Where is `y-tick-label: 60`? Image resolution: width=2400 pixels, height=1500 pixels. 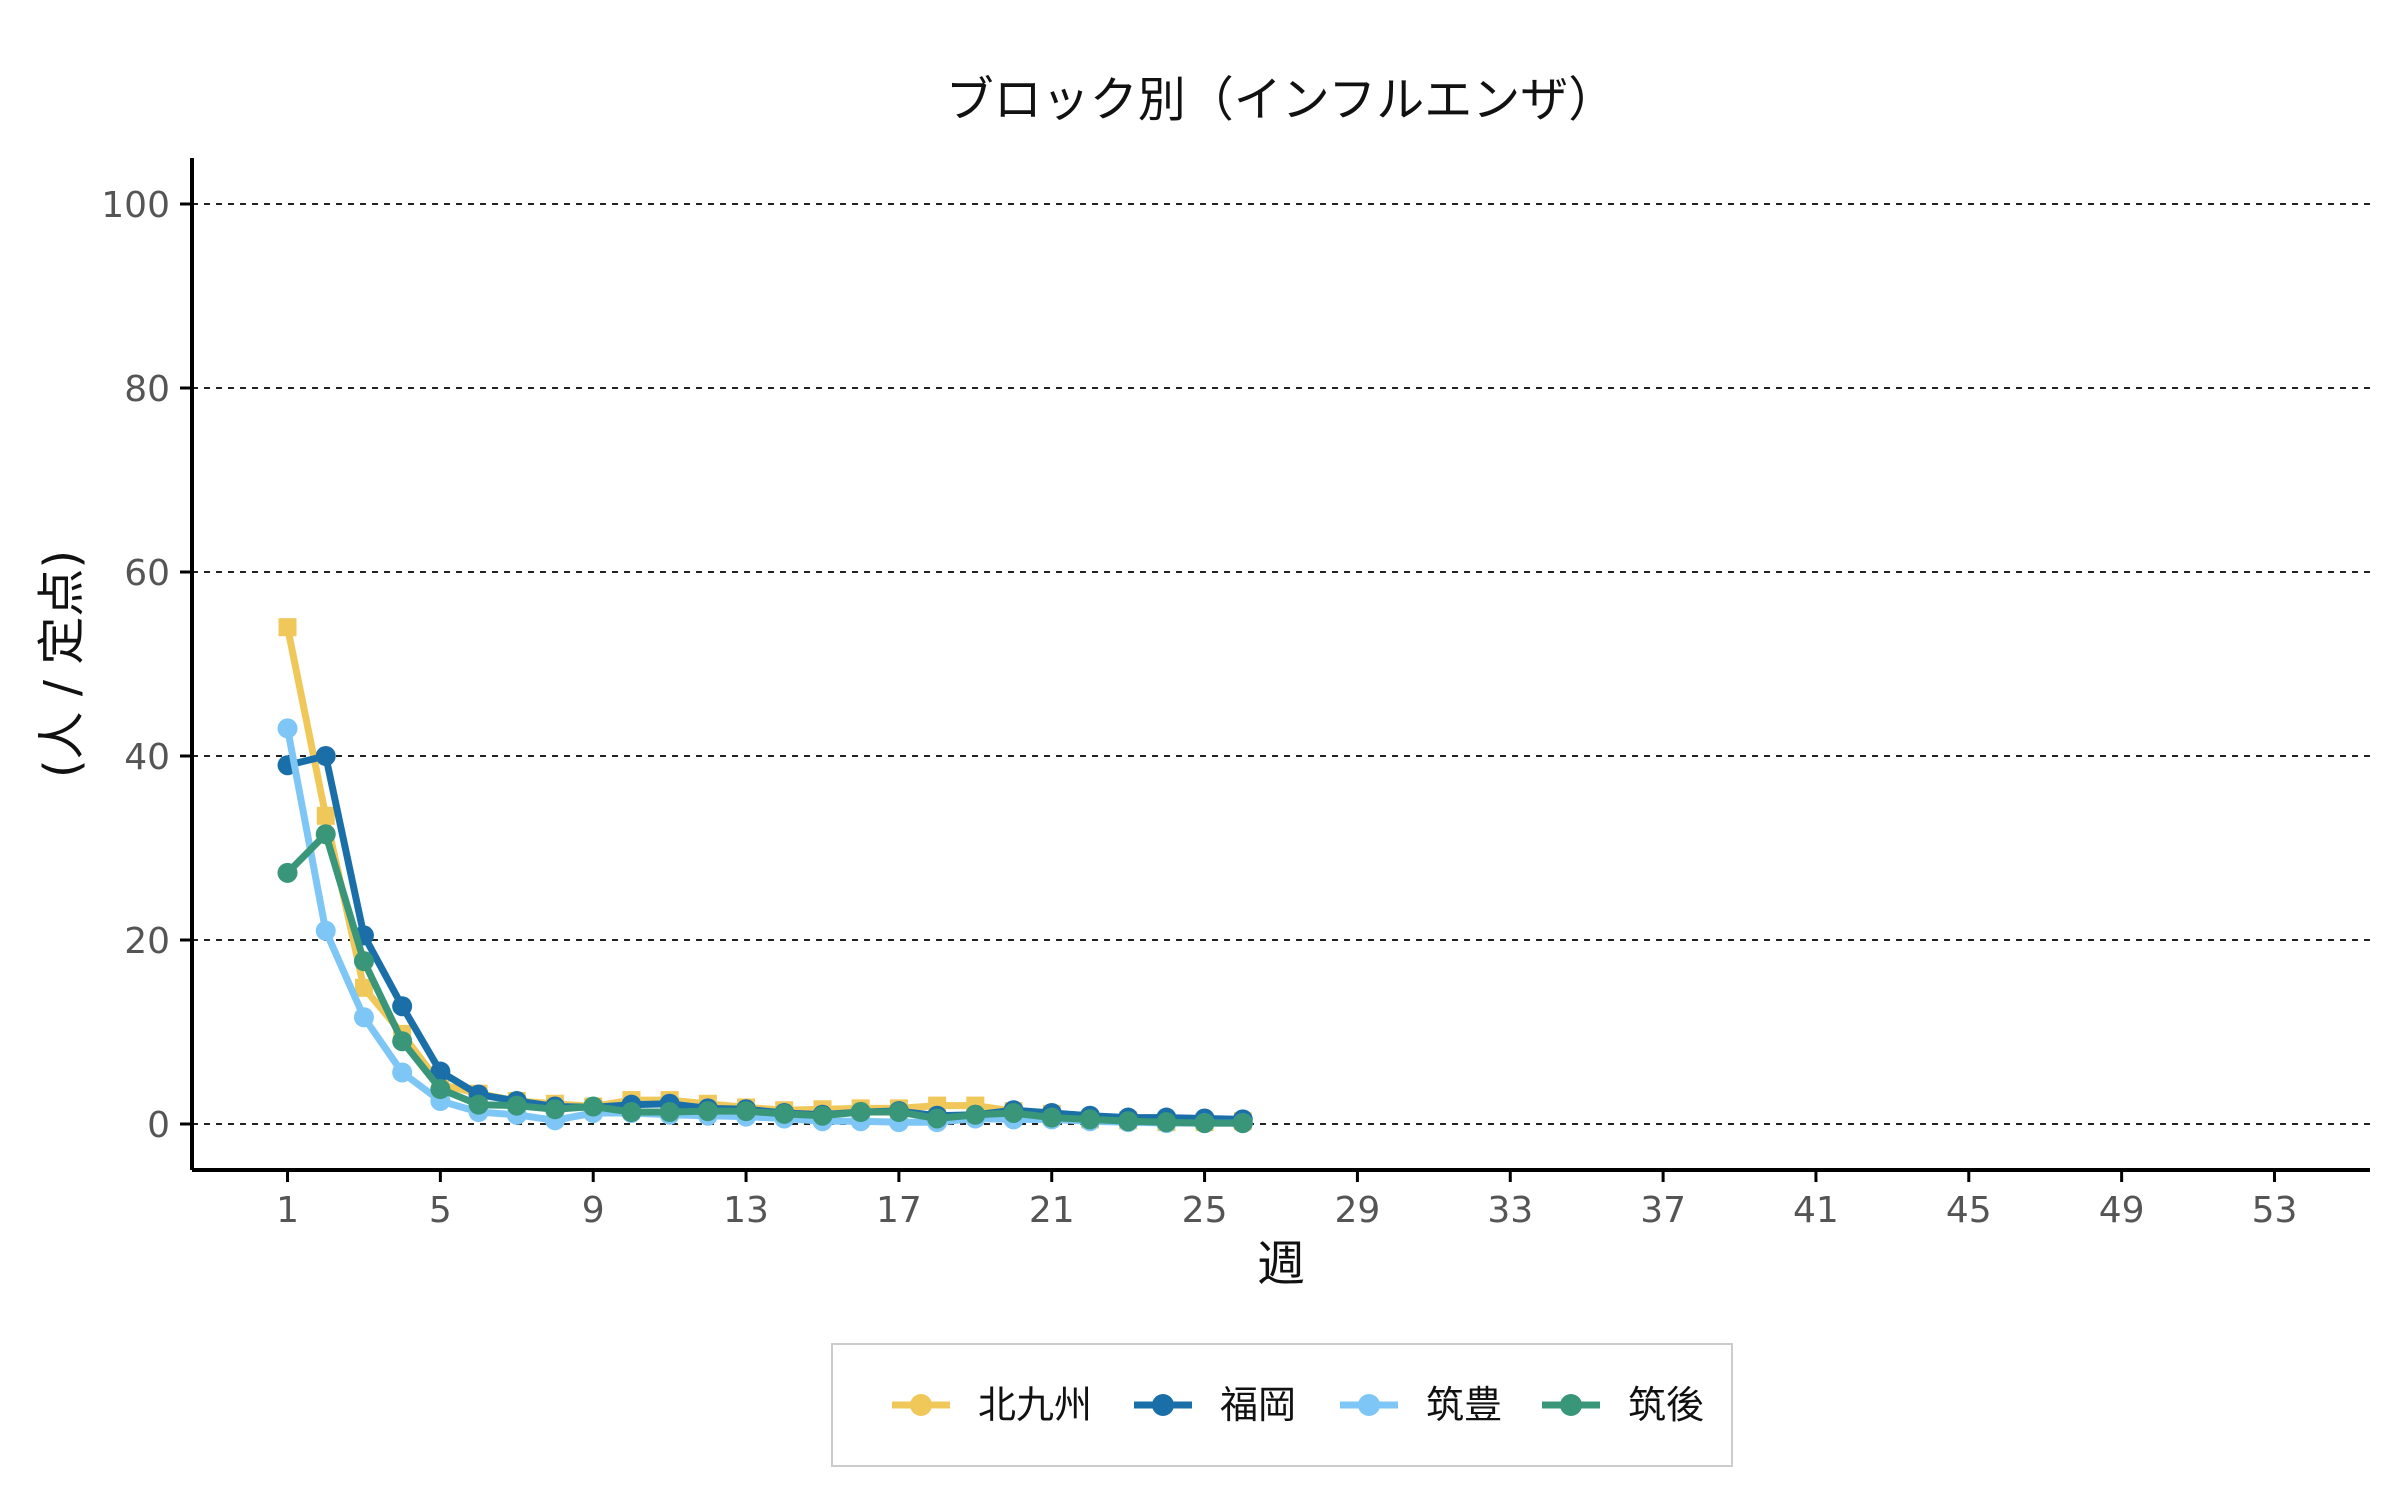
y-tick-label: 60 is located at coordinates (147, 573).